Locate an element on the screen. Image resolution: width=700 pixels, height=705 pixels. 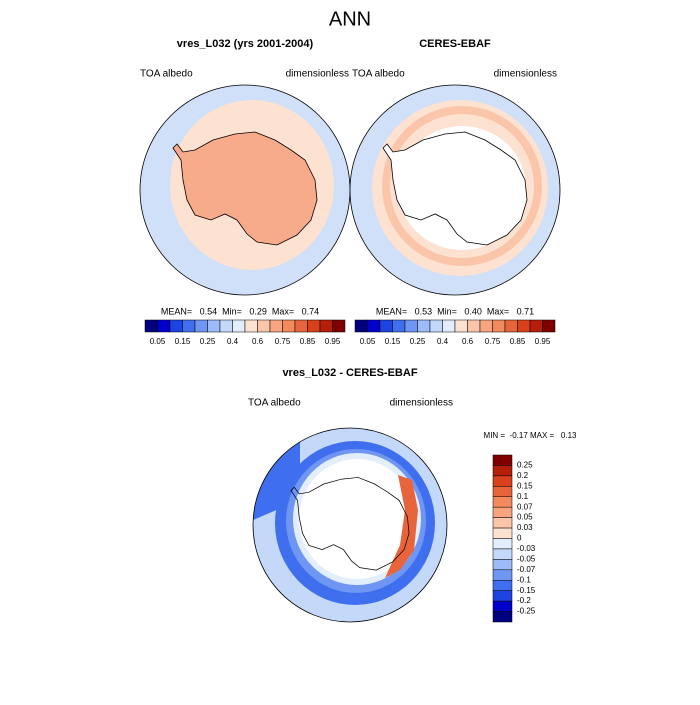
colorbar-label: -0.03 is located at coordinates (526, 548).